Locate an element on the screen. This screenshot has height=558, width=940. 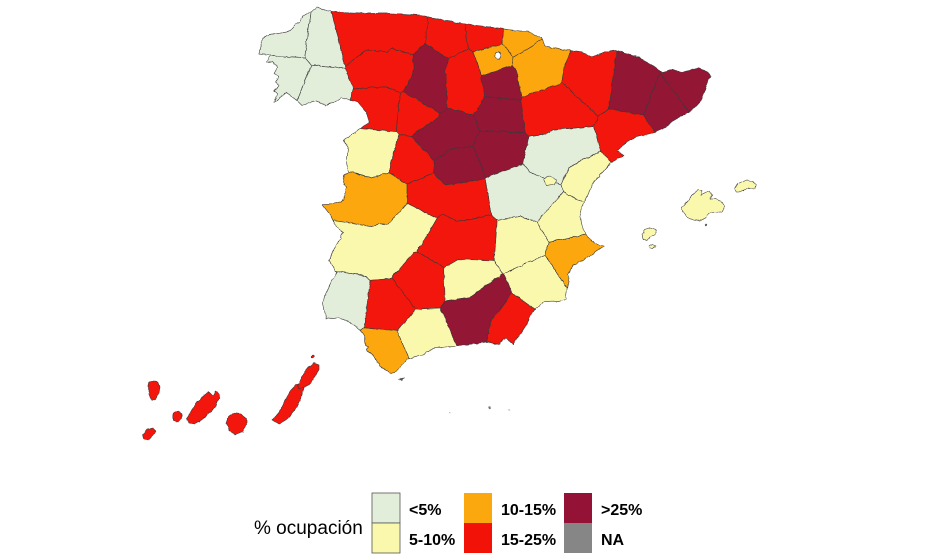
svg-text: 10-15% is located at coordinates (528, 510).